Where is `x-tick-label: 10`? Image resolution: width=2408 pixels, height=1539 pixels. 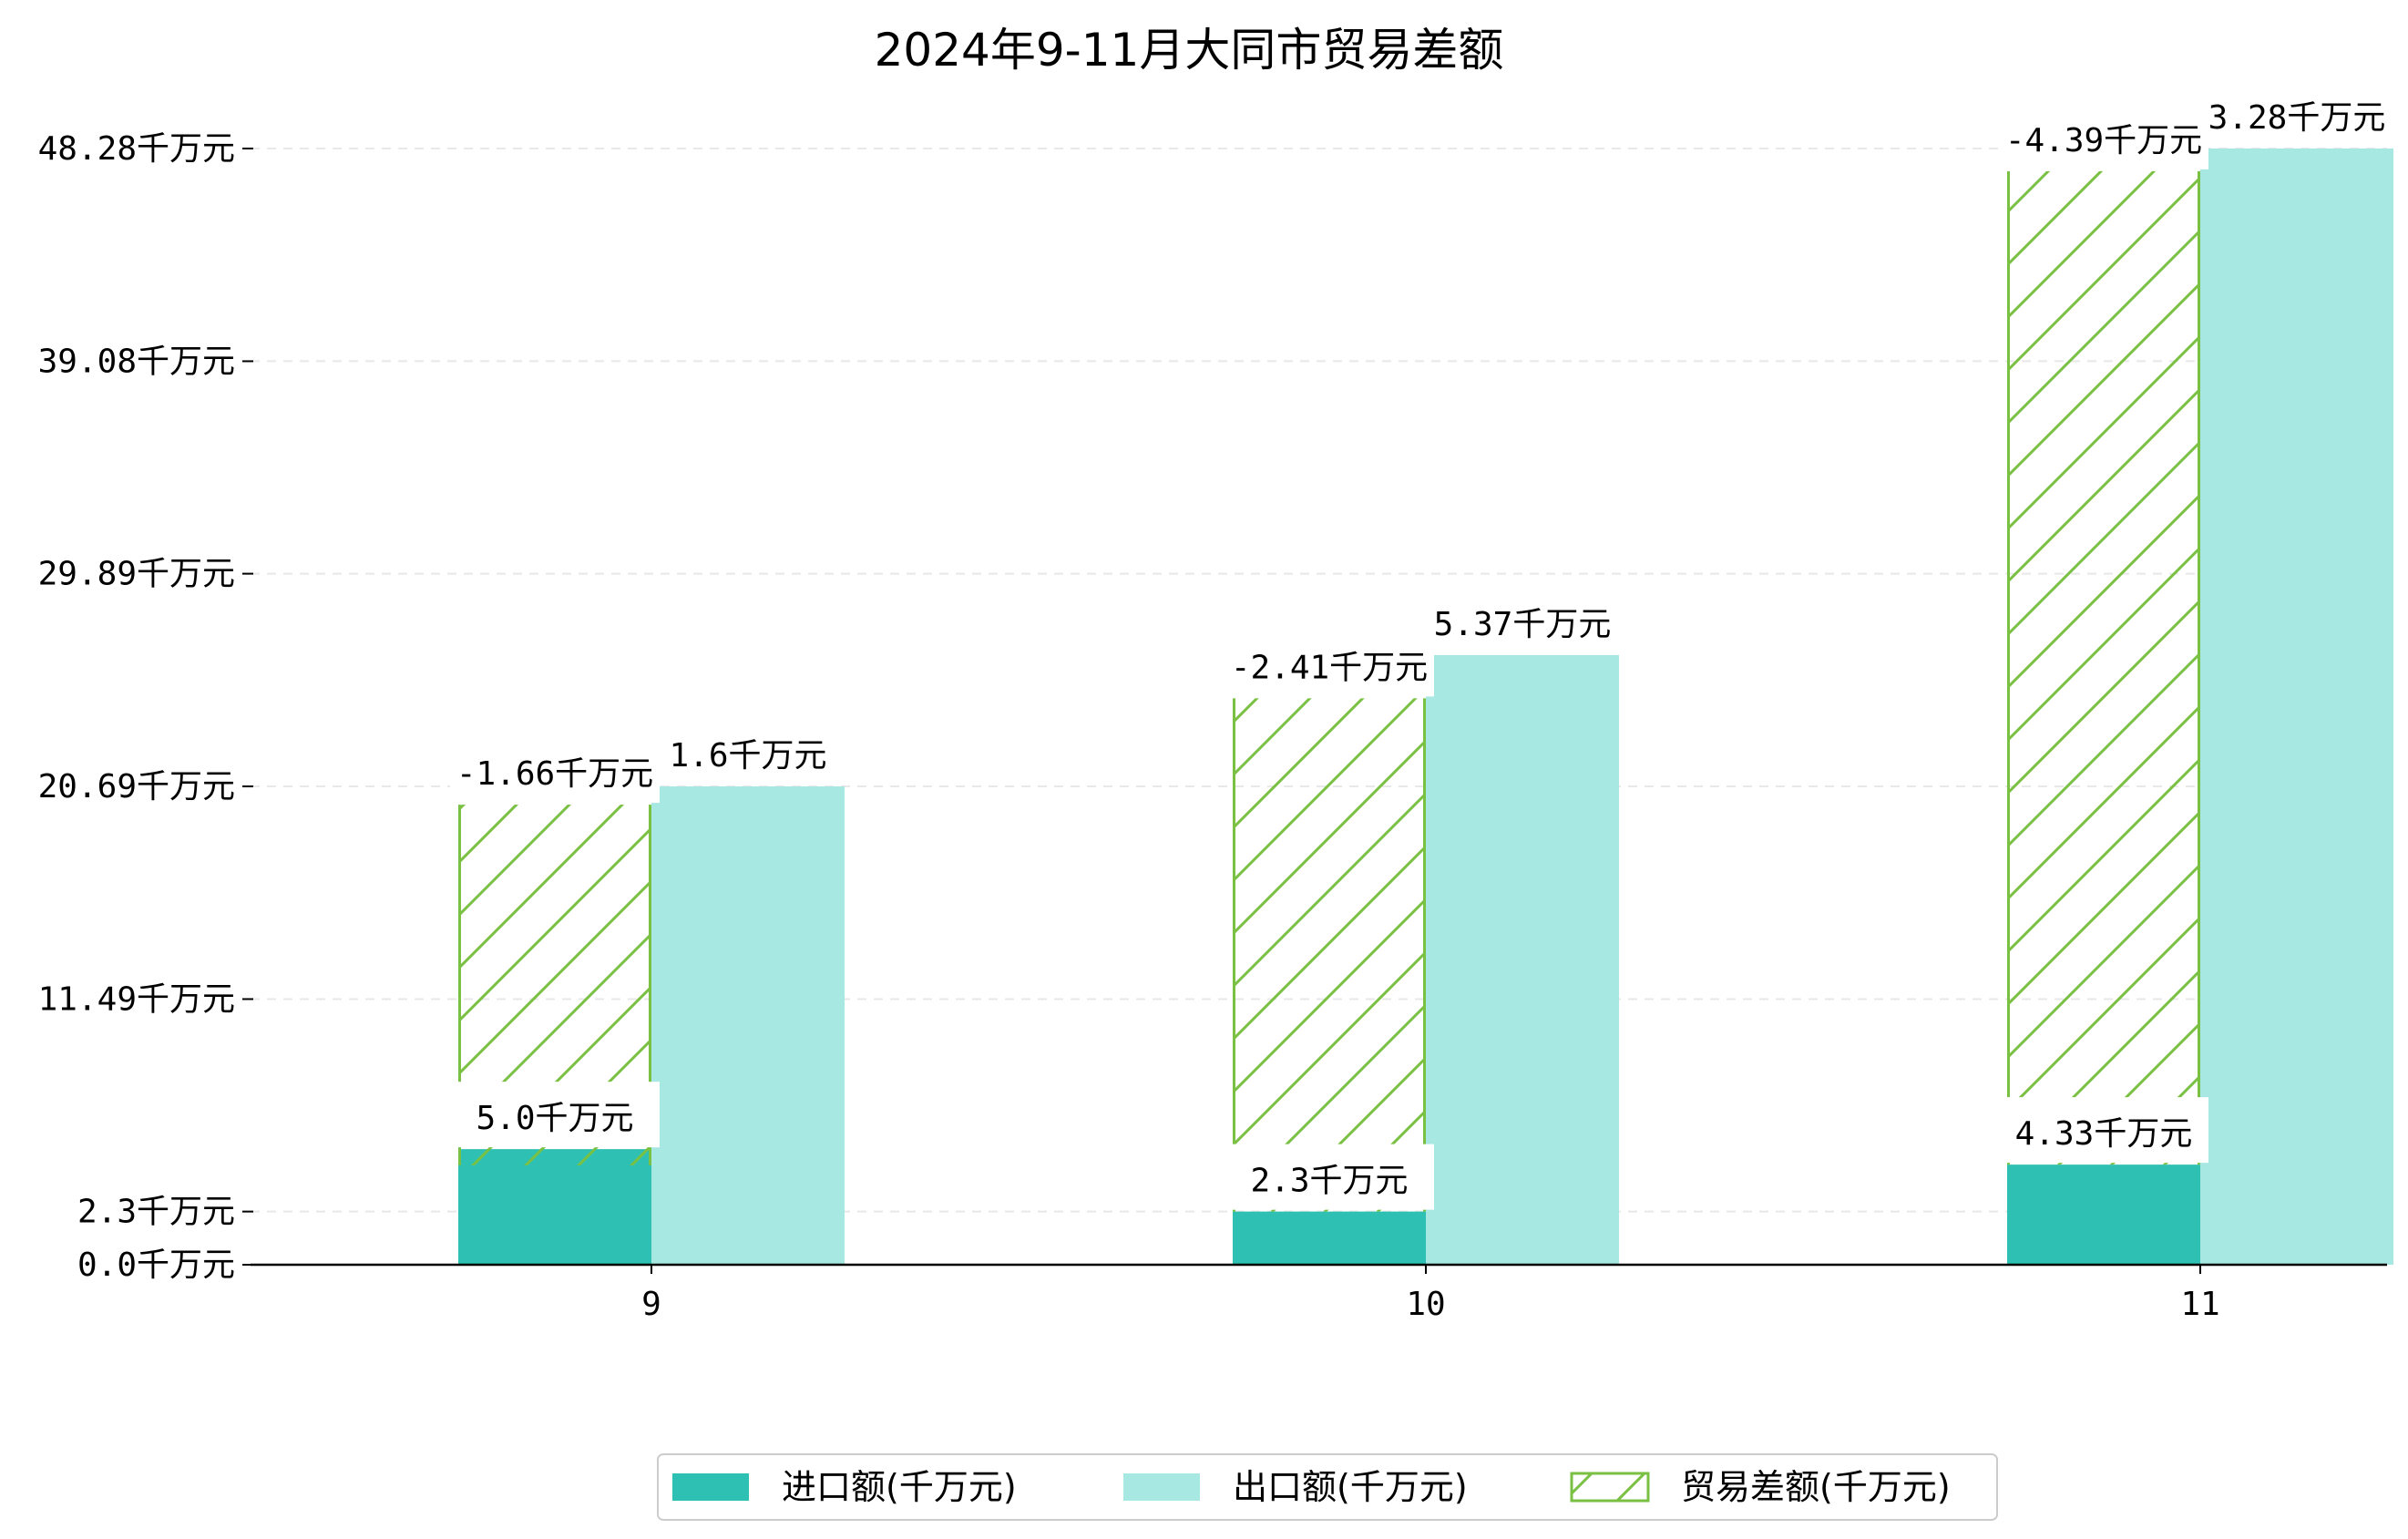
x-tick-label: 10 is located at coordinates (1426, 1305).